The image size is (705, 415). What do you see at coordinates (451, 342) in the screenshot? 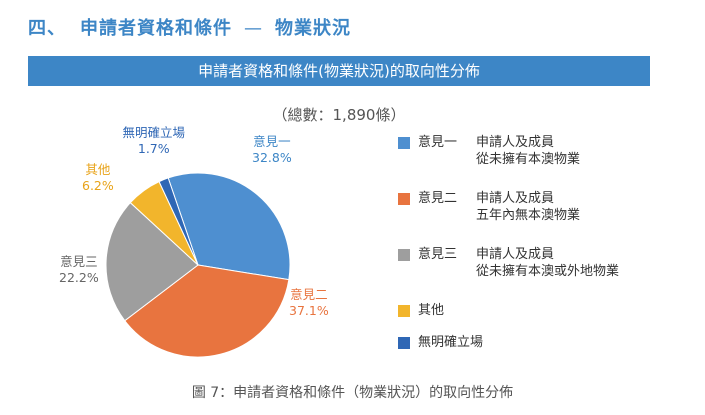
I see `legend-label: 無明確立場` at bounding box center [451, 342].